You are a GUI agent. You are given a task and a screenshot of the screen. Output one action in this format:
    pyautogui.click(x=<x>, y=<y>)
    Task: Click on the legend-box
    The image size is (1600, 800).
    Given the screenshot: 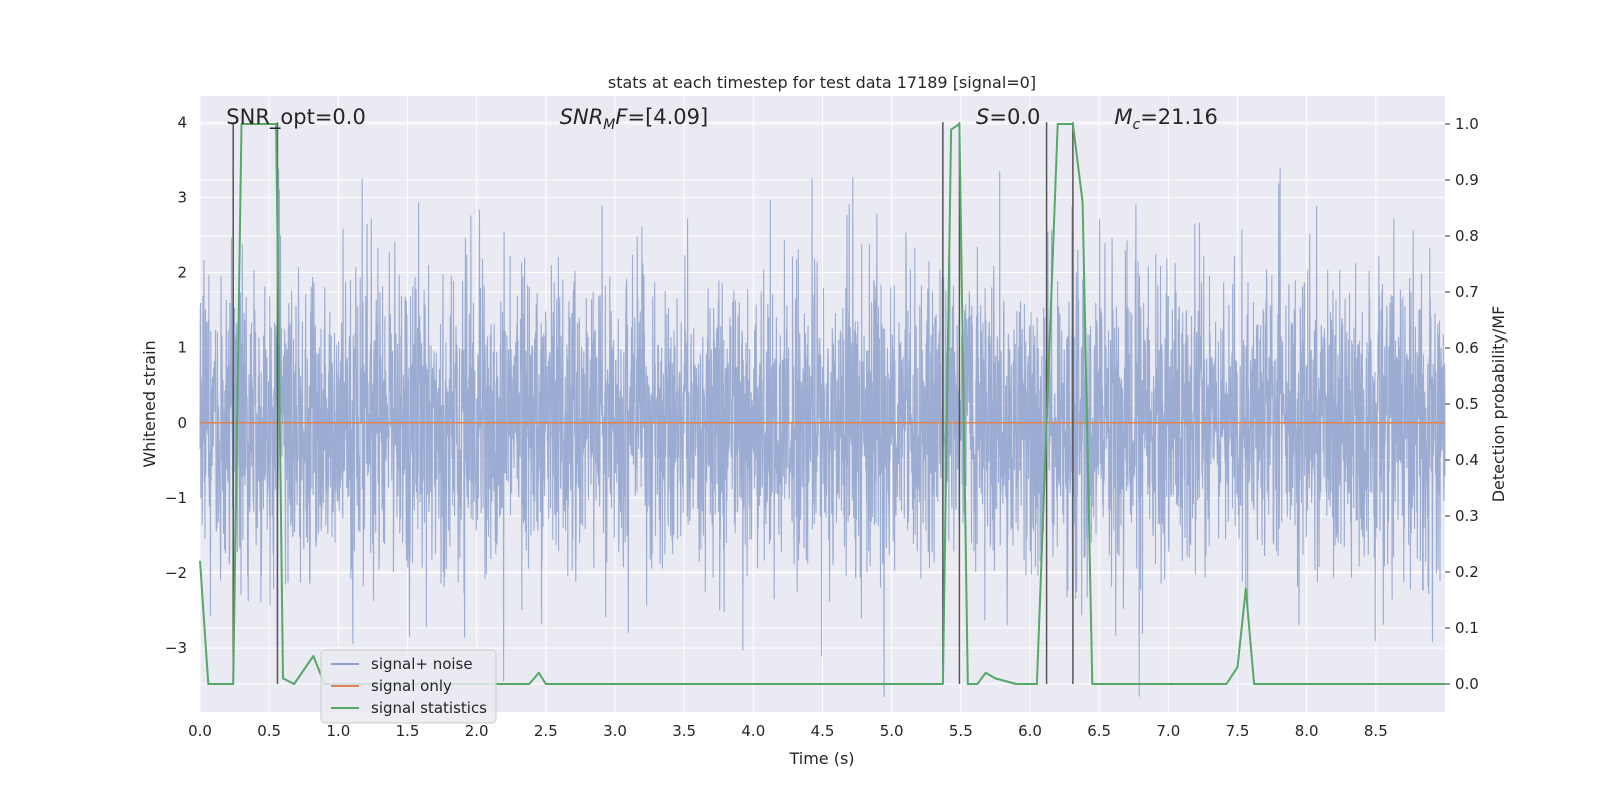 What is the action you would take?
    pyautogui.click(x=408, y=686)
    